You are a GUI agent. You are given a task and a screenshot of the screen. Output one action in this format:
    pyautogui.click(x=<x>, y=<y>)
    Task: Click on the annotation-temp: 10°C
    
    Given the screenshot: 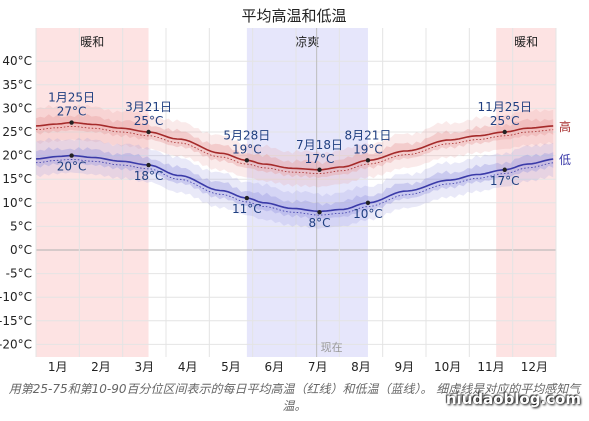 What is the action you would take?
    pyautogui.click(x=368, y=214)
    